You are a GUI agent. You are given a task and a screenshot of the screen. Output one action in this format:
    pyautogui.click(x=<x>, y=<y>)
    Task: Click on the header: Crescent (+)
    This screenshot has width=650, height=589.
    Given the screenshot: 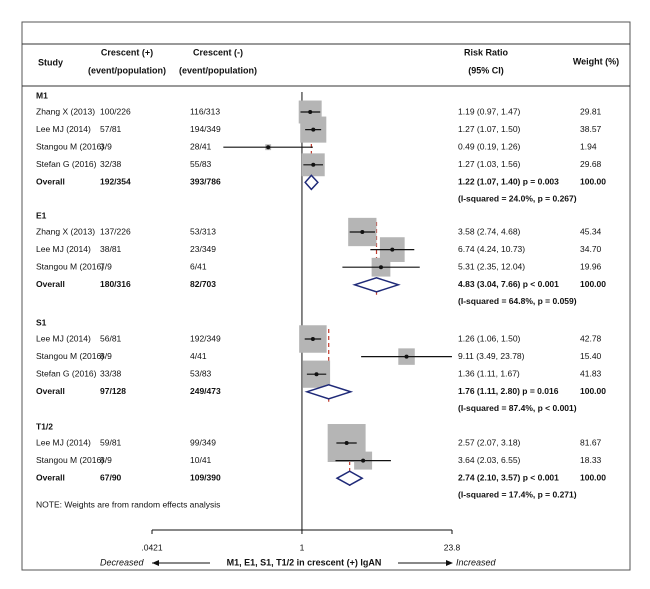 What is the action you would take?
    pyautogui.click(x=127, y=52)
    